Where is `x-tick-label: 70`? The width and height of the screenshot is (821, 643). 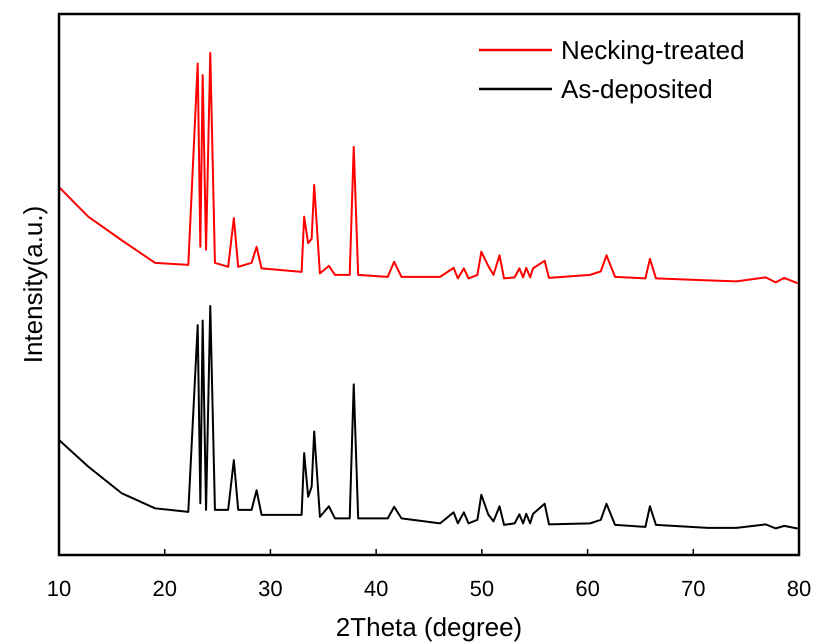 x-tick-label: 70 is located at coordinates (693, 588).